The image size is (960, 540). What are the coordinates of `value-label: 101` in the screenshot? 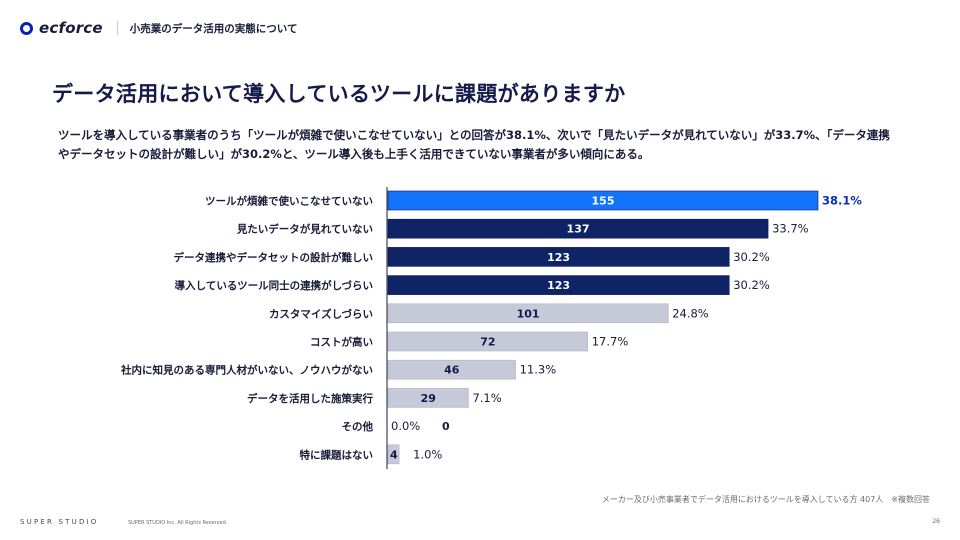 It's located at (528, 313).